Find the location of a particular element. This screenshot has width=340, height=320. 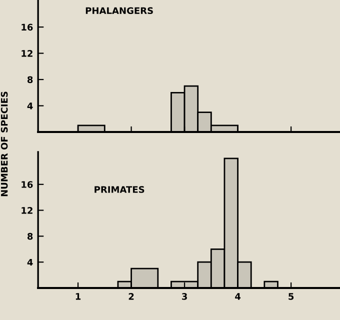

y-axis-title: NUMBER OF SPECIES is located at coordinates (4, 144).